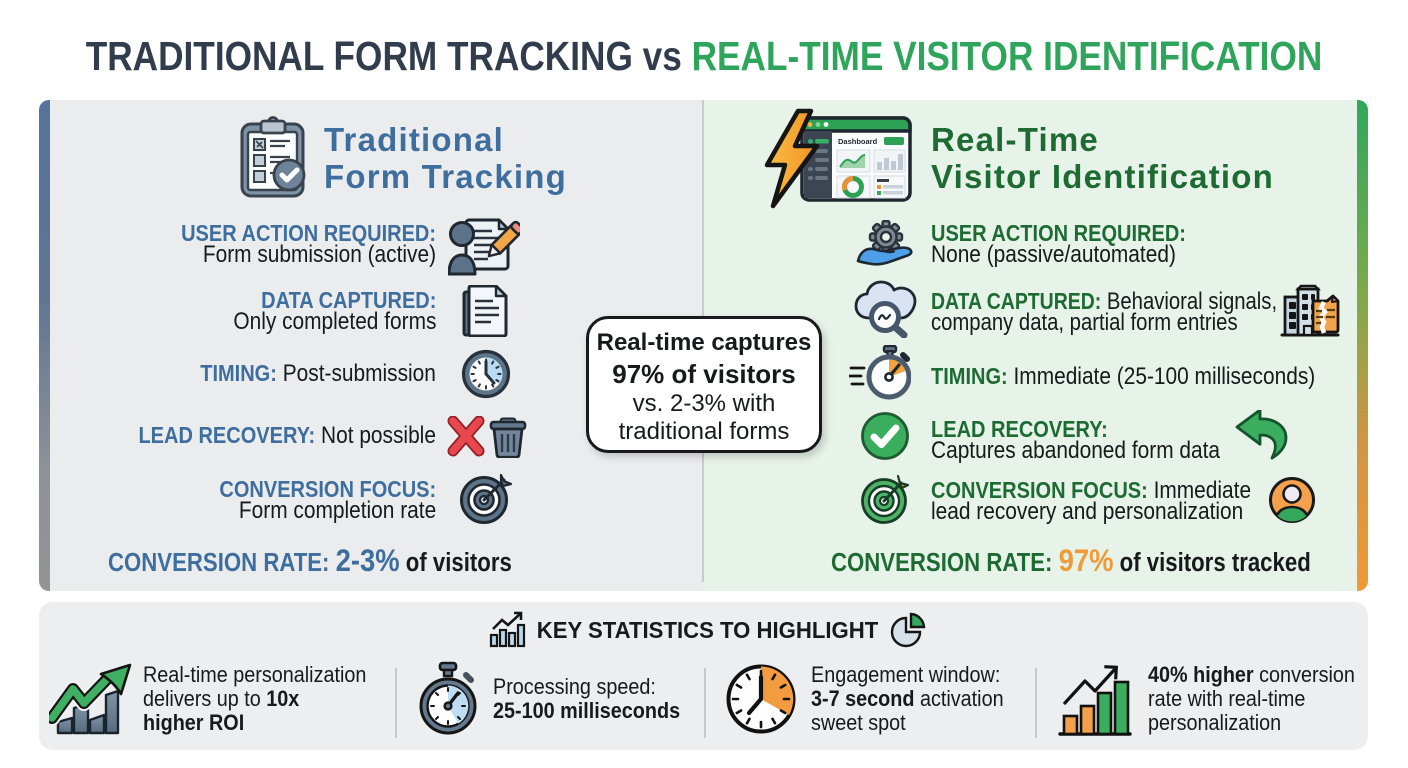  I want to click on svg-text: Dashboard, so click(858, 141).